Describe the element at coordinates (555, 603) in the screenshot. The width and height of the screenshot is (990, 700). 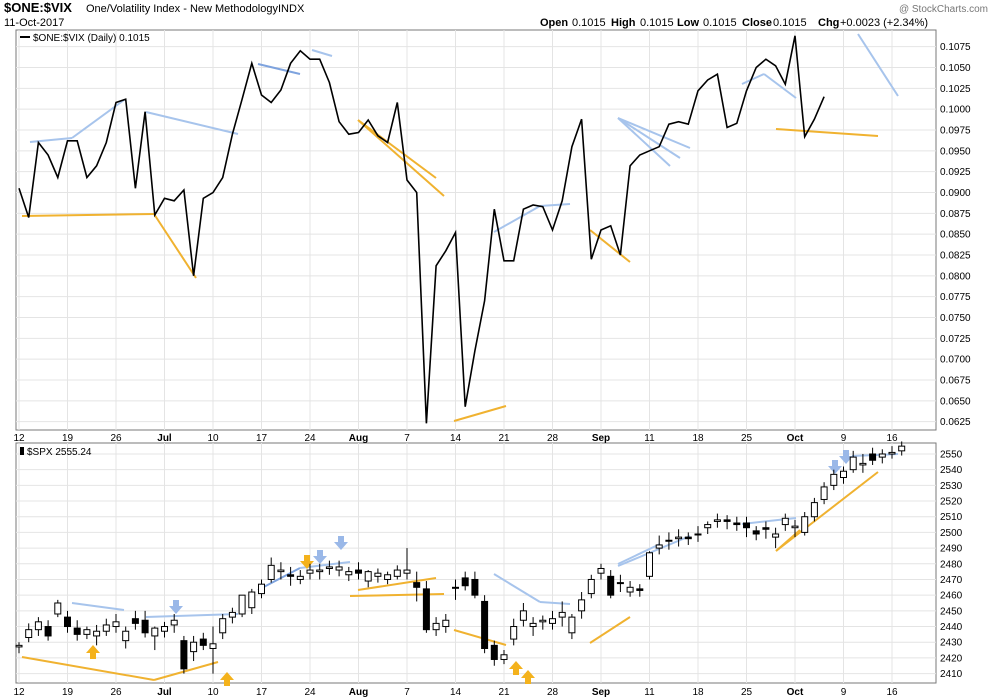
I see `spx-trend-blue` at that location.